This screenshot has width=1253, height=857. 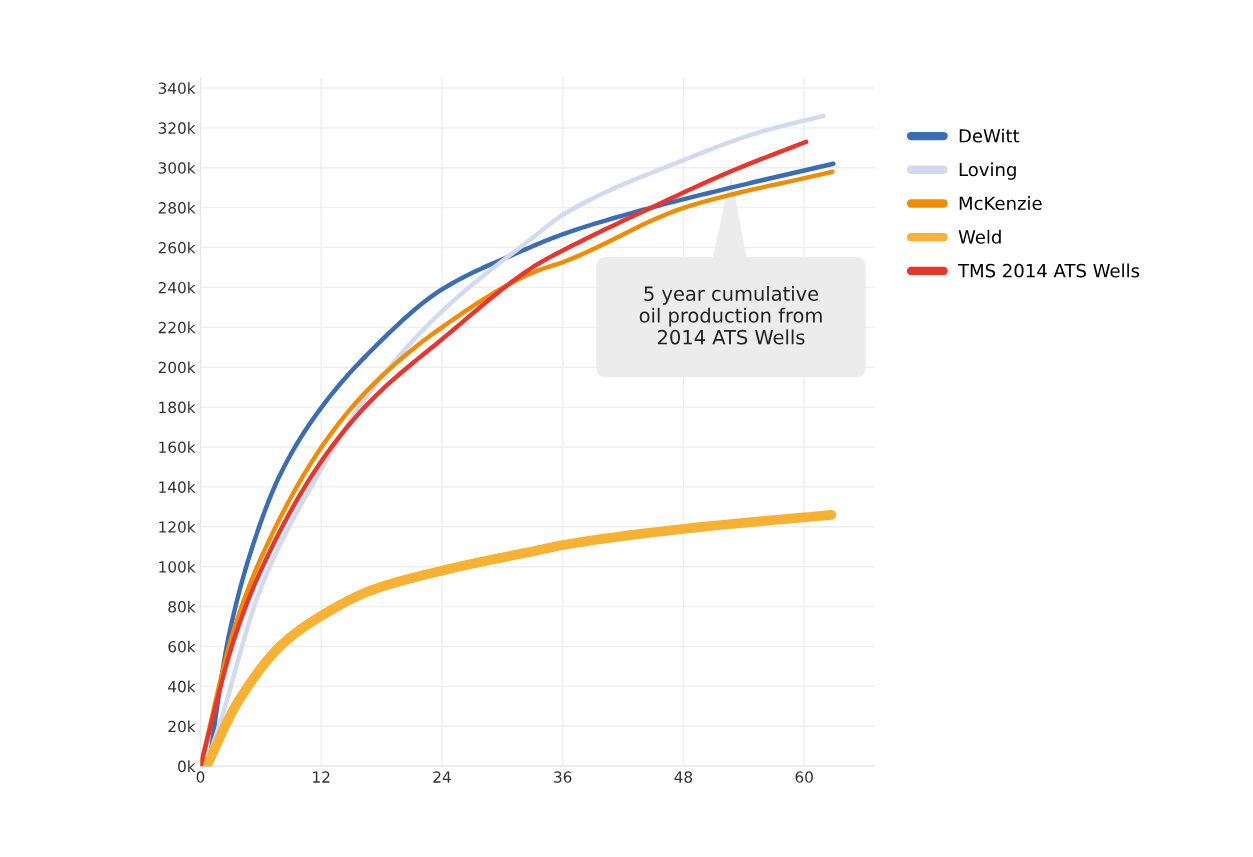 What do you see at coordinates (182, 646) in the screenshot?
I see `y-tick-label: 60k` at bounding box center [182, 646].